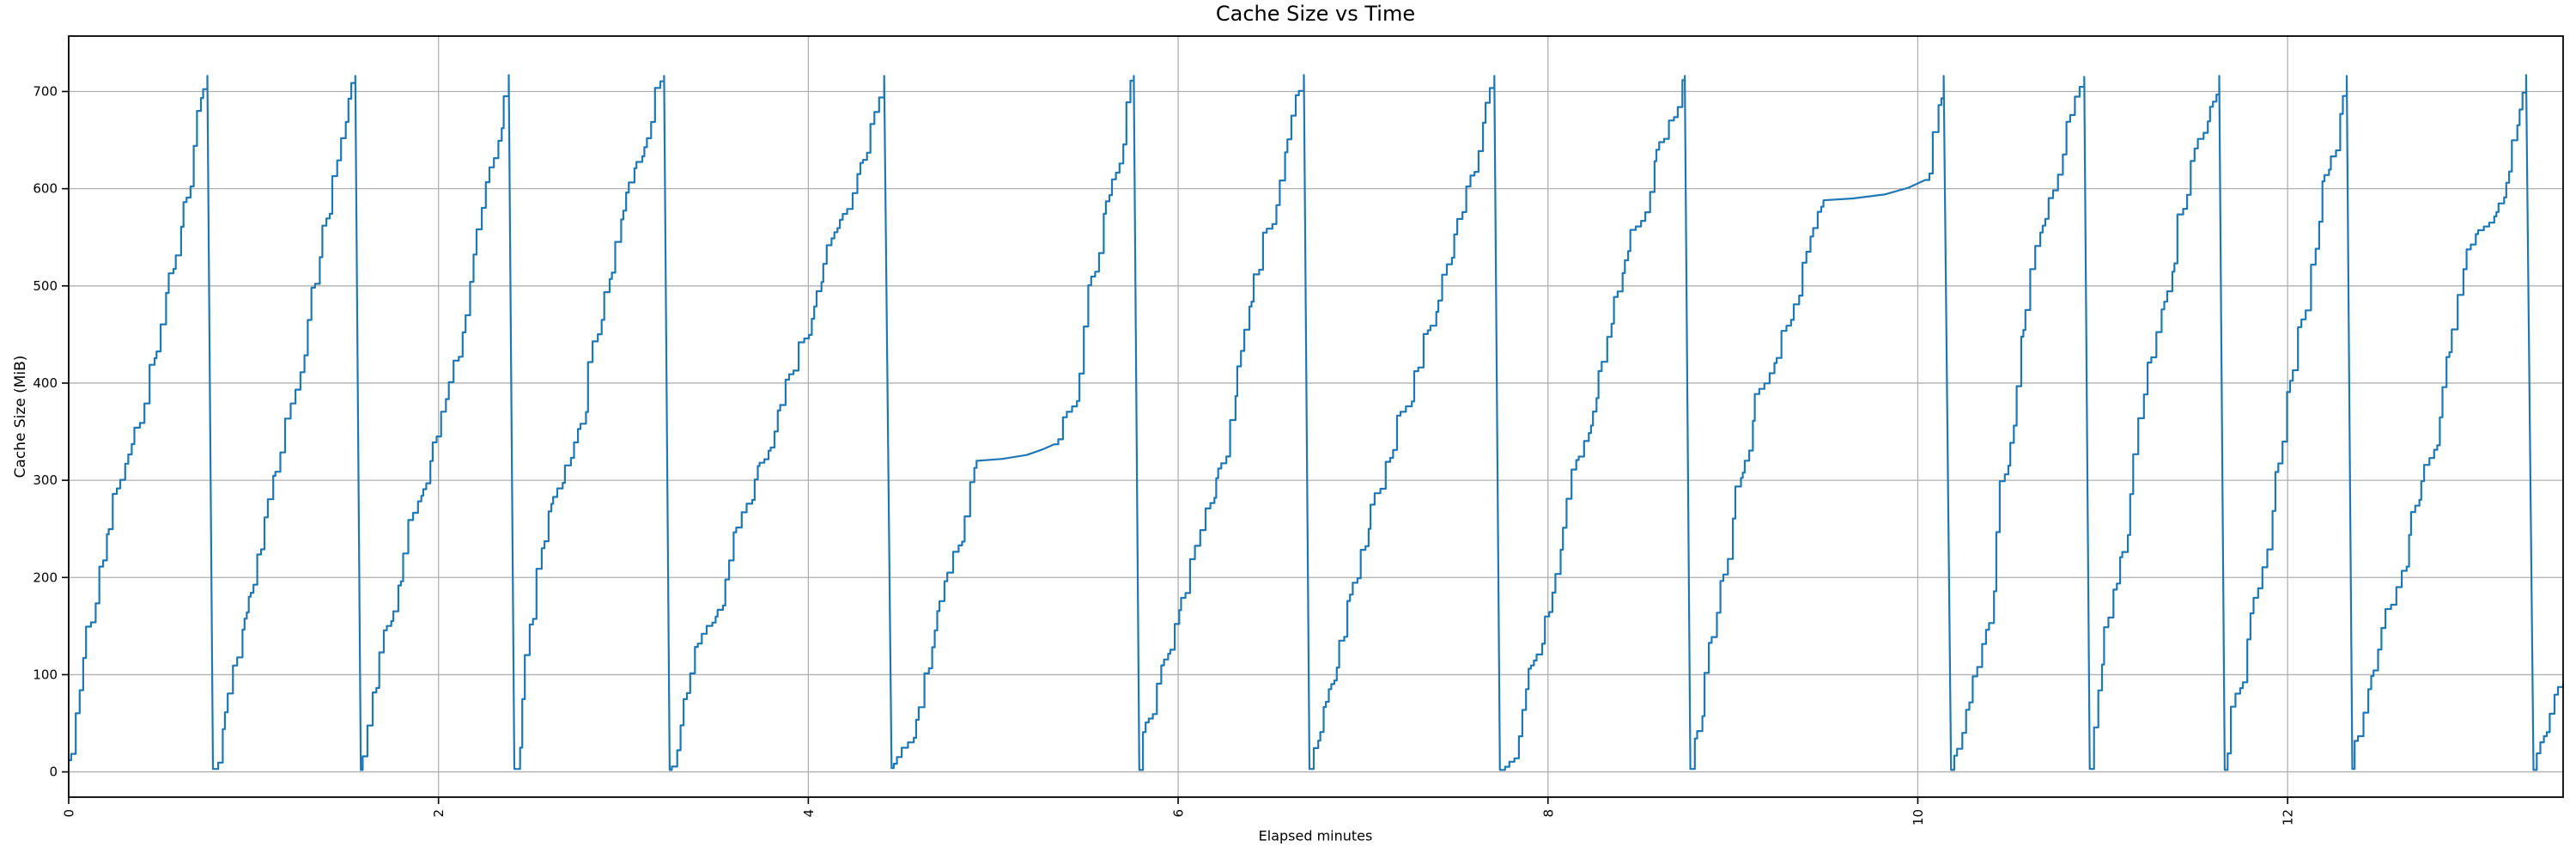  What do you see at coordinates (2288, 817) in the screenshot?
I see `x-tick-label: 12` at bounding box center [2288, 817].